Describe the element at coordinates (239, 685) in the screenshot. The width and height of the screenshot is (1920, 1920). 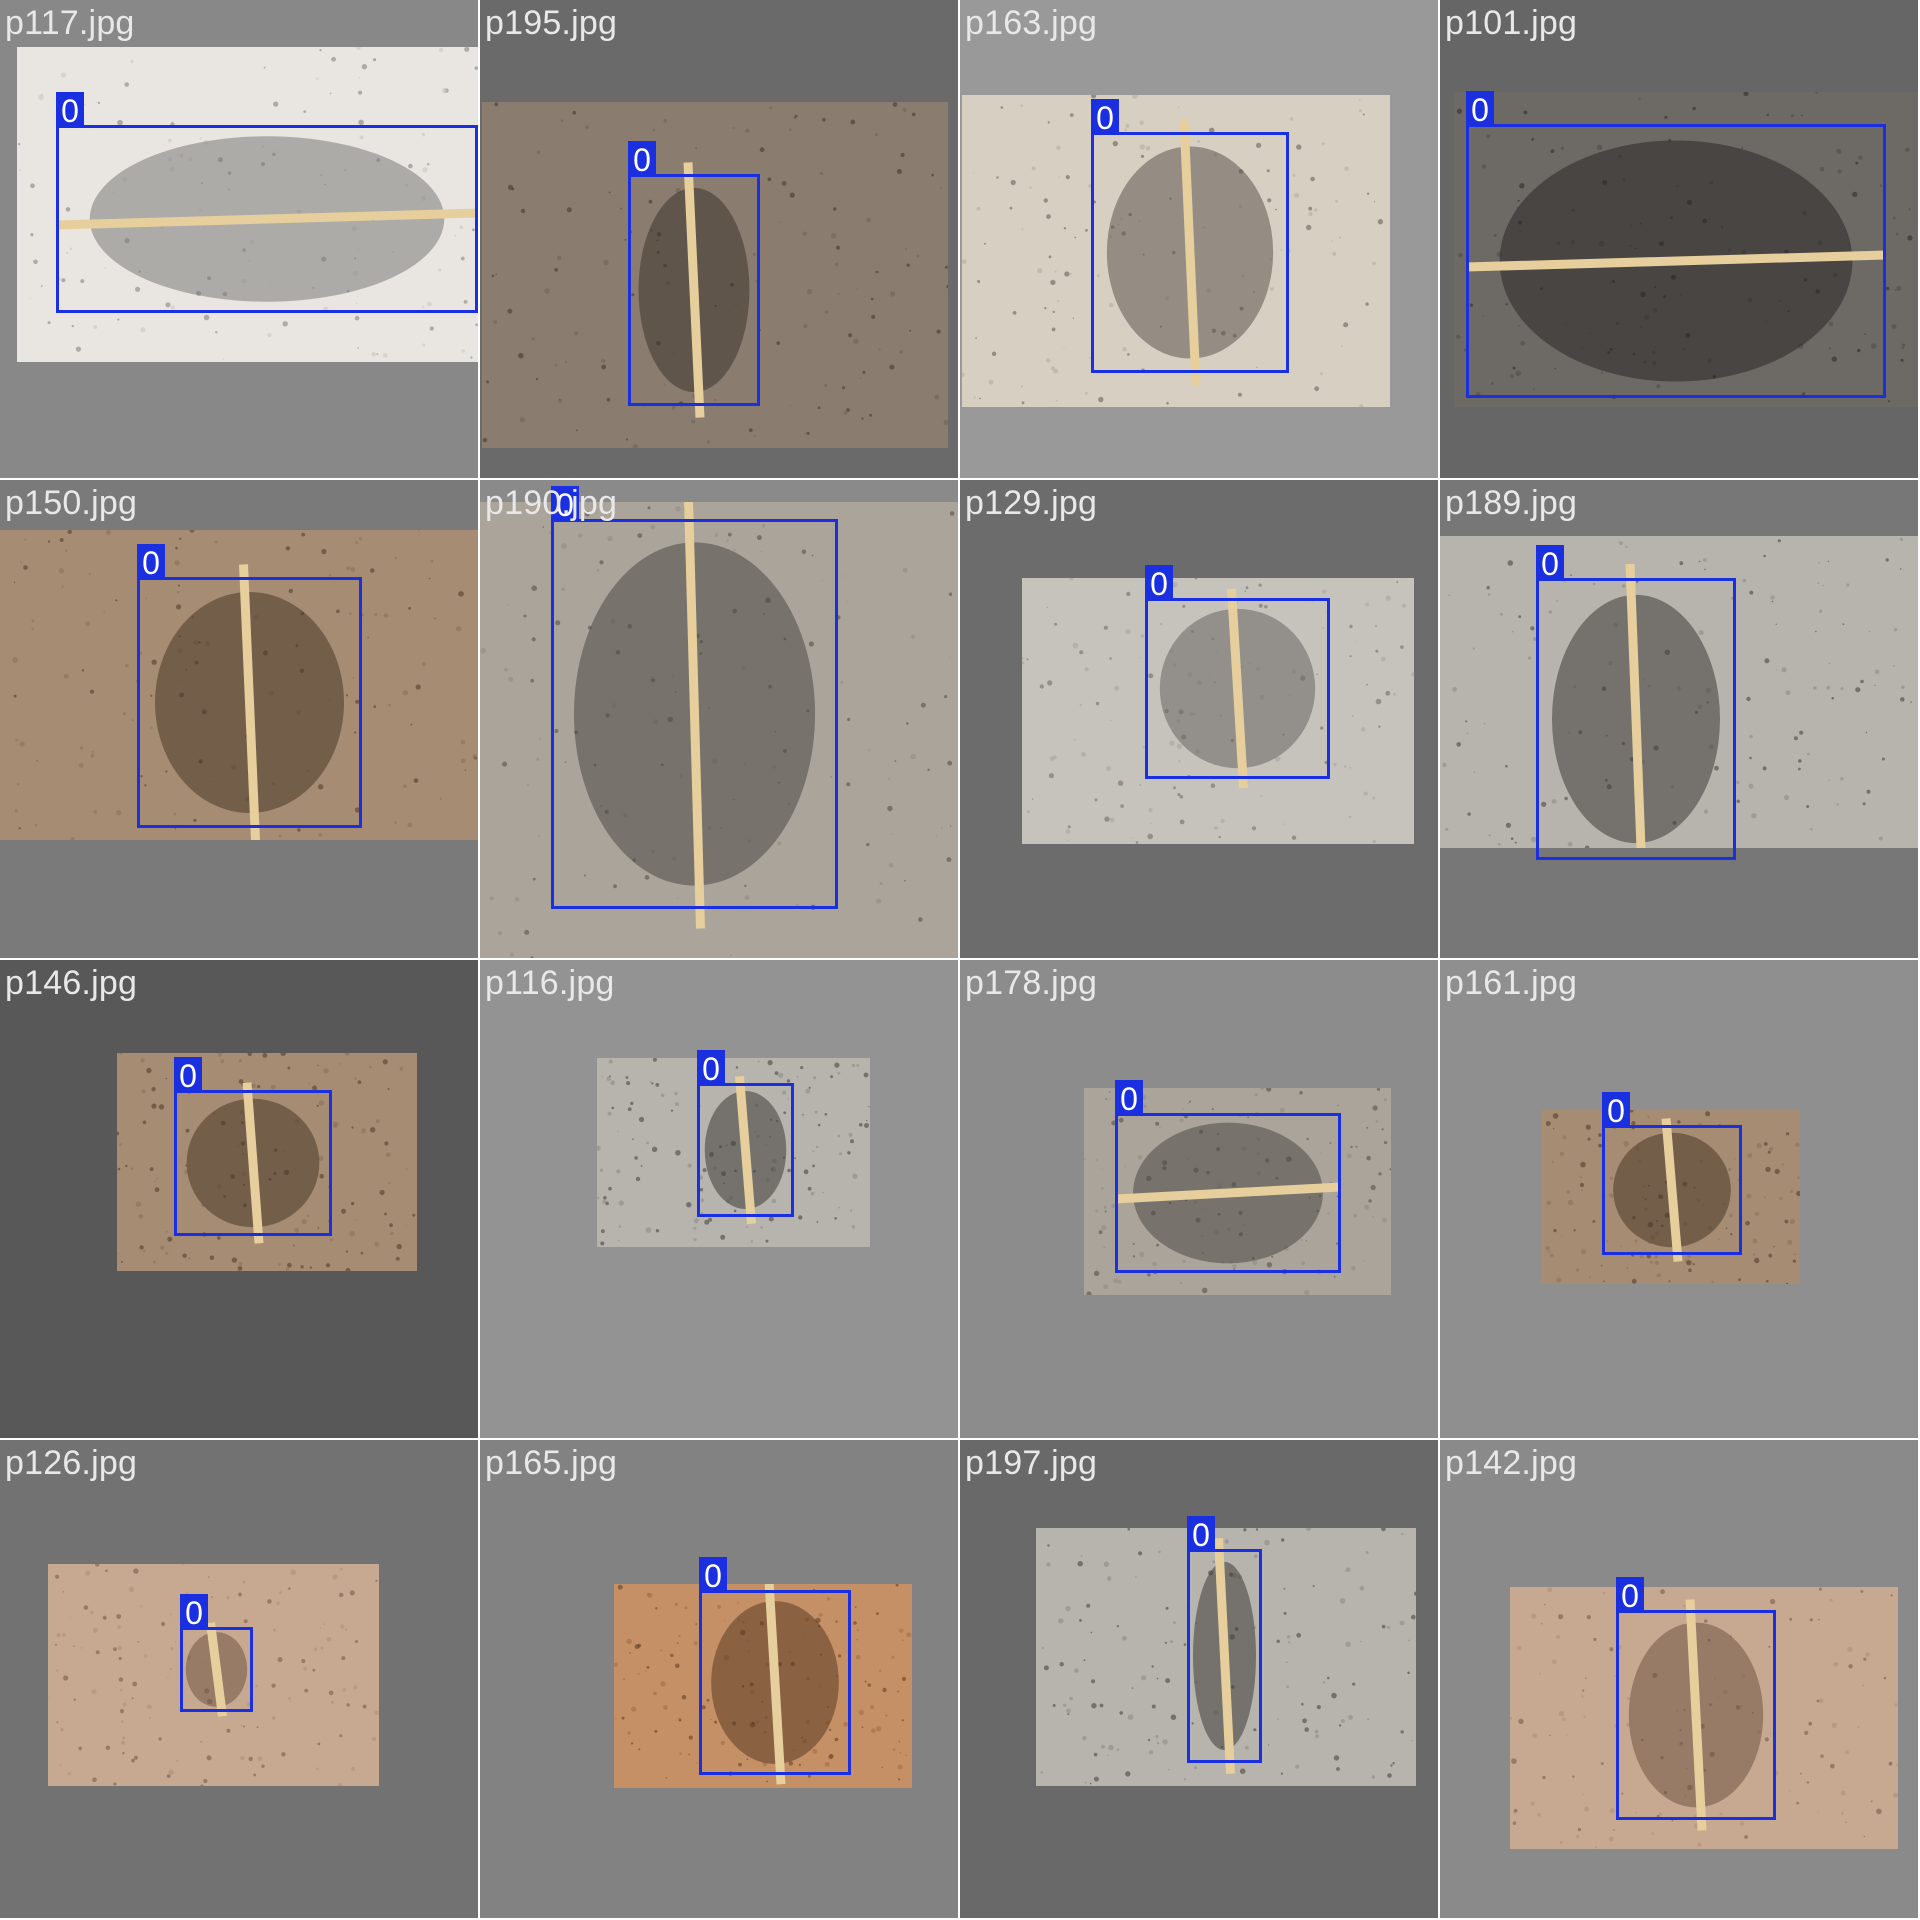
I see `photo-canvas` at that location.